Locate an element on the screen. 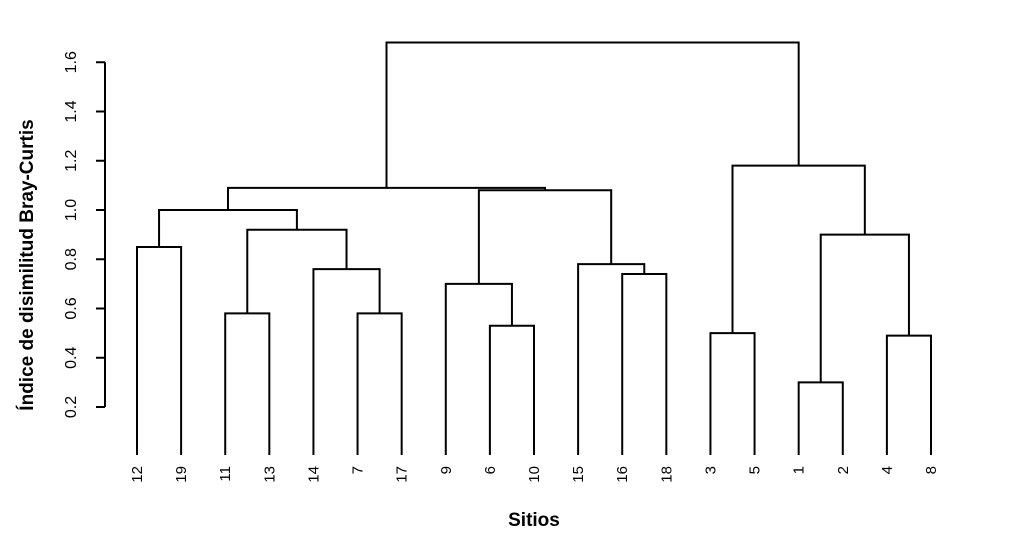  leaf-label-3: 3 is located at coordinates (710, 470).